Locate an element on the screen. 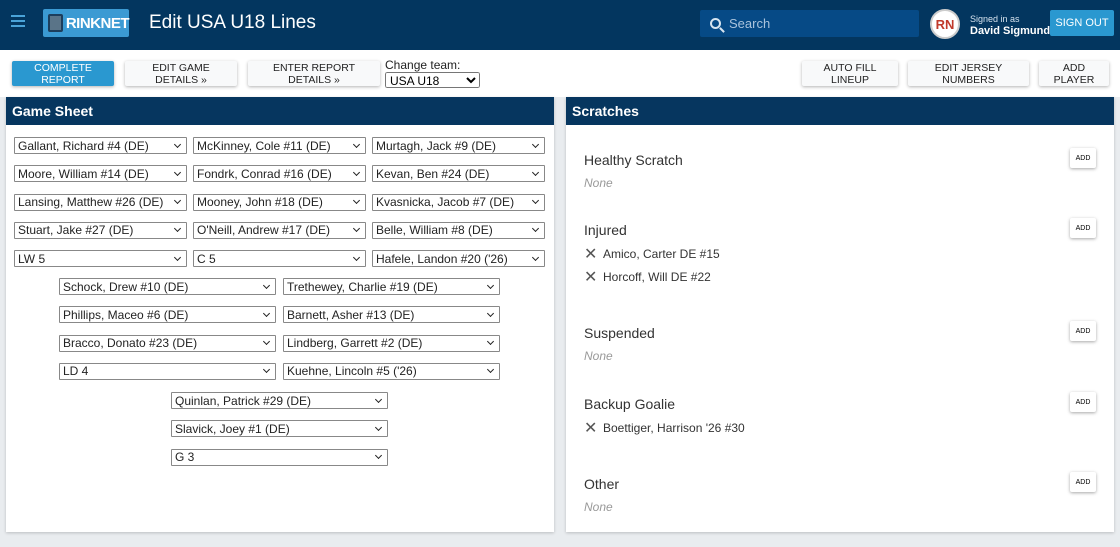  selected-player: Moore, William #14 (DE) is located at coordinates (83, 173).